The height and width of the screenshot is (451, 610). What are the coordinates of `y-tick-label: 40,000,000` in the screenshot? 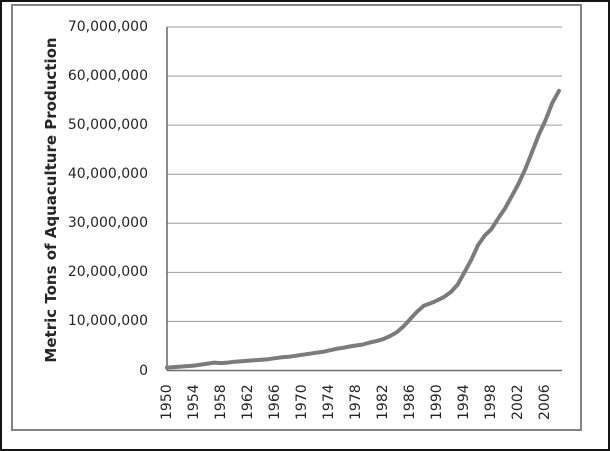 It's located at (107, 174).